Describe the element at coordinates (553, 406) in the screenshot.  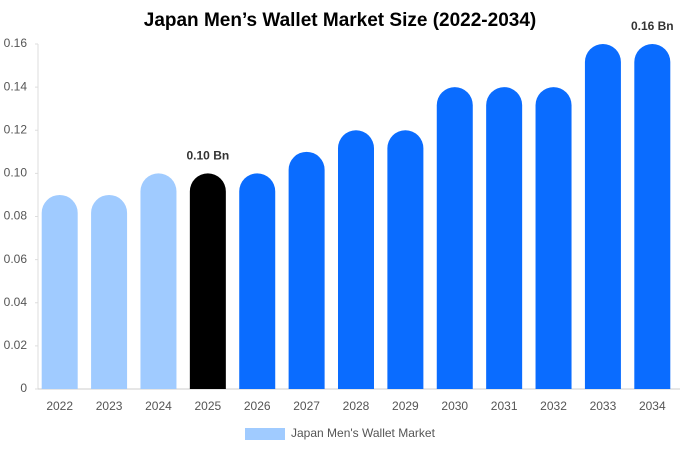
I see `x-tick-label: 2032` at that location.